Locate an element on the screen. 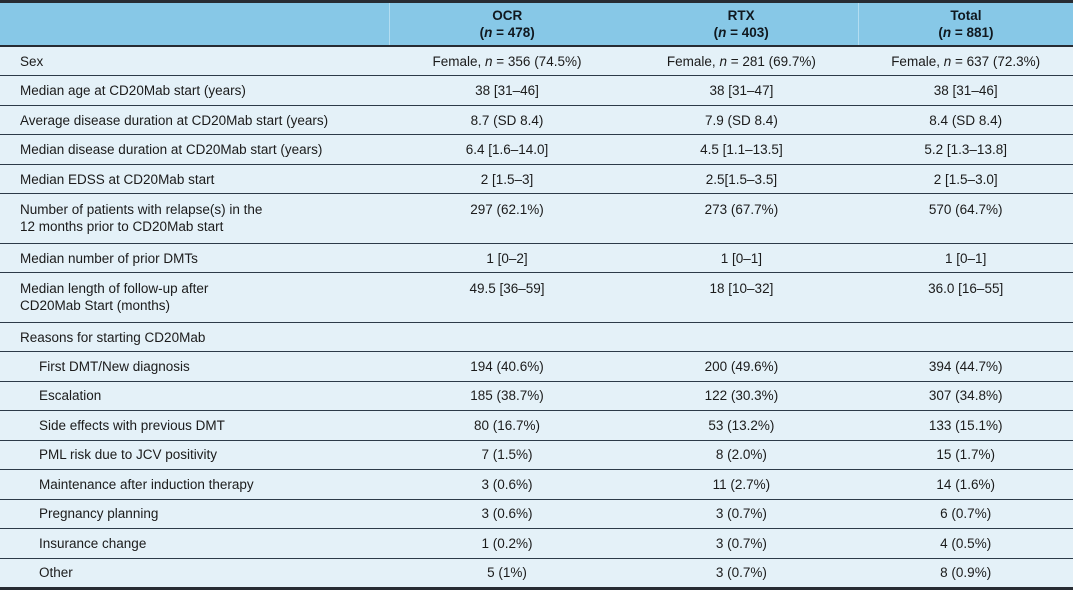 The image size is (1073, 590). column-n-count: (n = 881) is located at coordinates (966, 32).